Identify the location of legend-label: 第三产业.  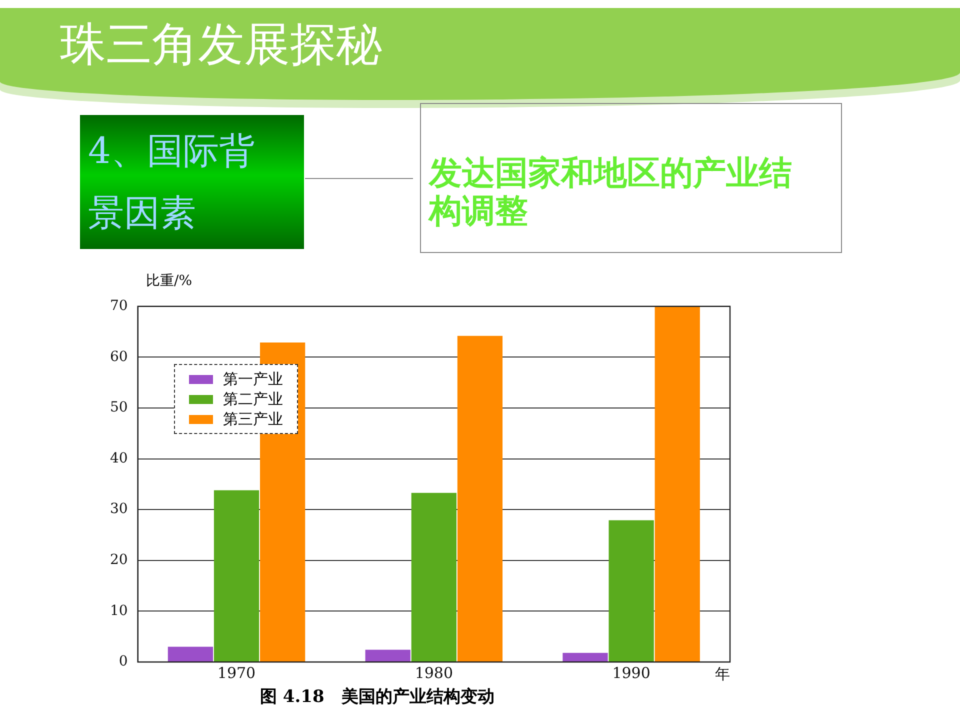
(253, 419).